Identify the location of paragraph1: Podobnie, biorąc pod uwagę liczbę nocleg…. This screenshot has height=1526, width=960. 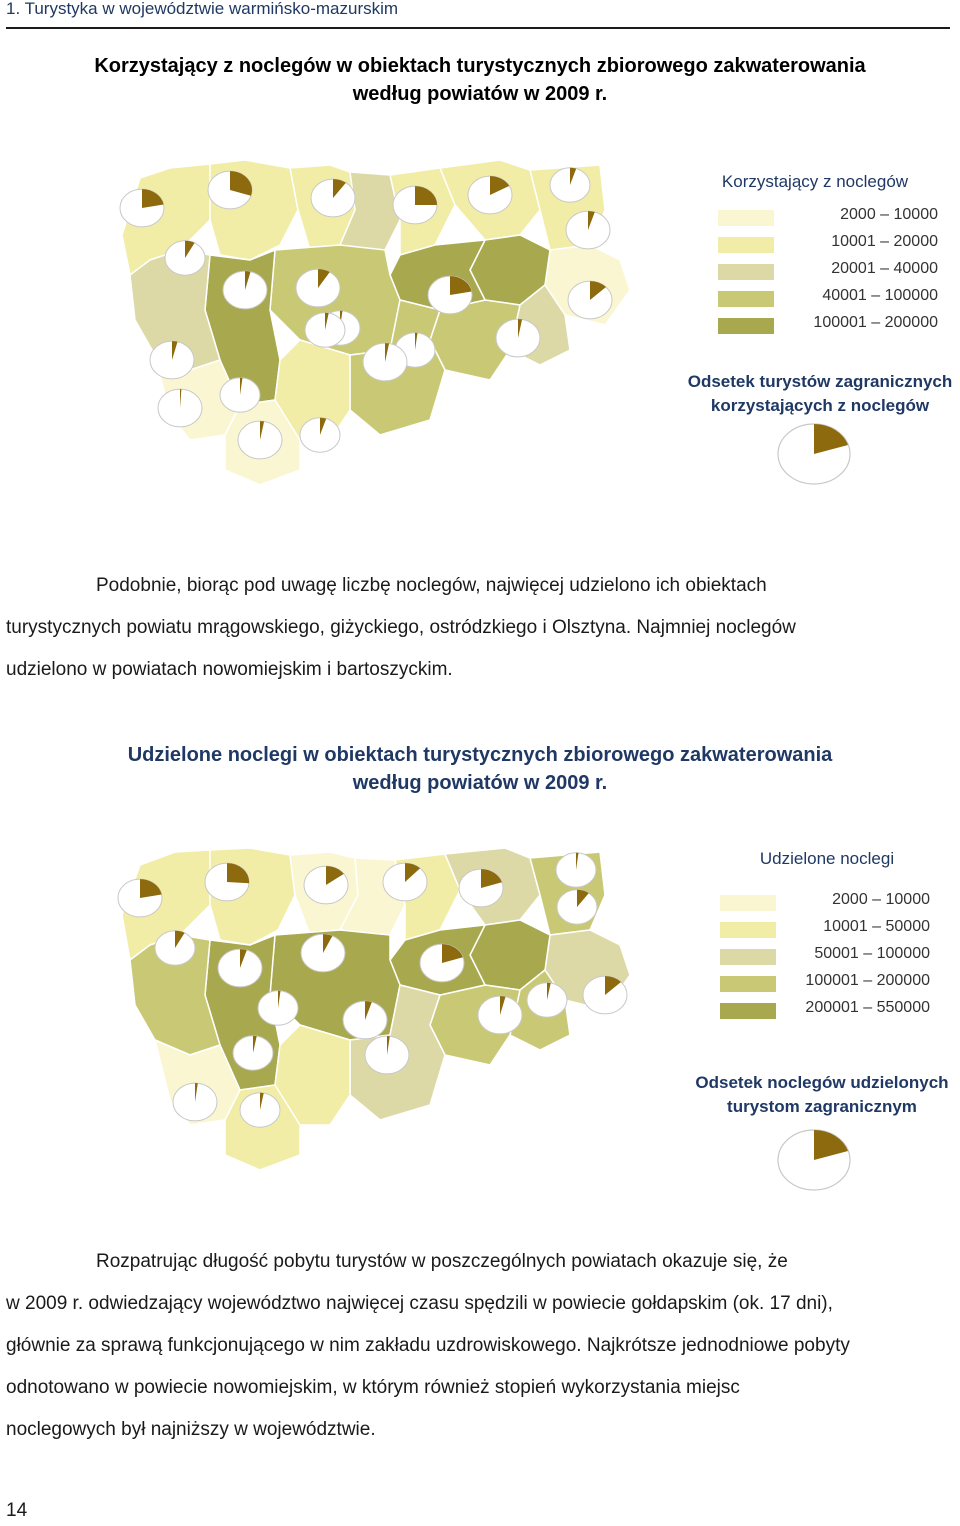
(478, 628).